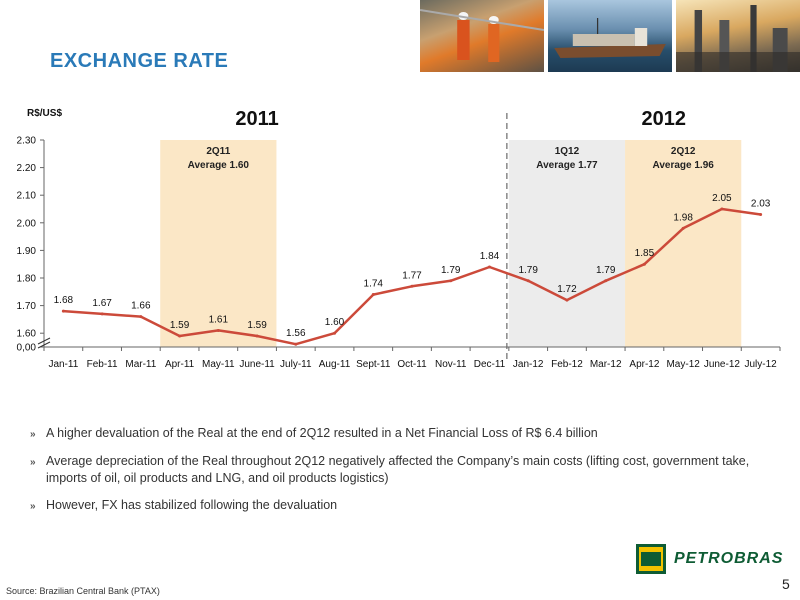 The width and height of the screenshot is (800, 600). I want to click on x-tick-label: Dec-11, so click(490, 364).